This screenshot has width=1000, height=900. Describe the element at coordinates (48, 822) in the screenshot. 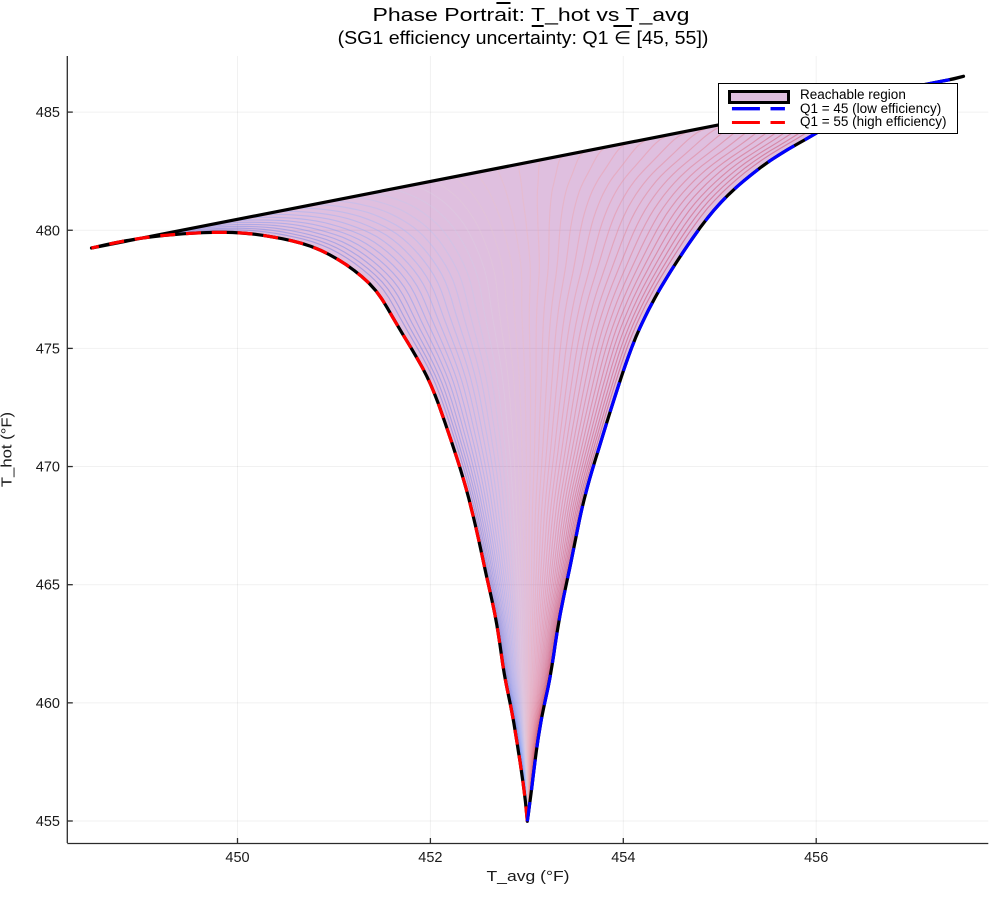

I see `svg-text: 455` at that location.